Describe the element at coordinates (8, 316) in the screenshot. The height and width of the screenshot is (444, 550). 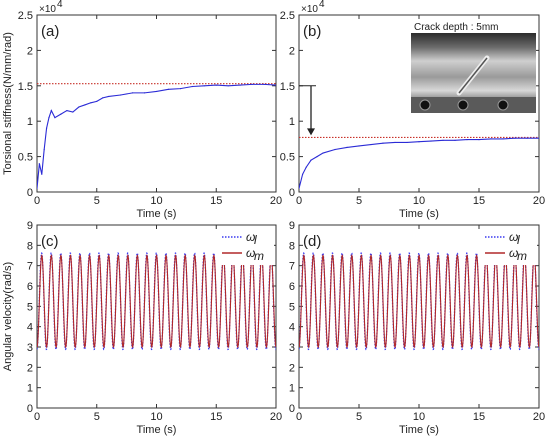
I see `y-axis-label: Angular velocity(rad/s)` at that location.